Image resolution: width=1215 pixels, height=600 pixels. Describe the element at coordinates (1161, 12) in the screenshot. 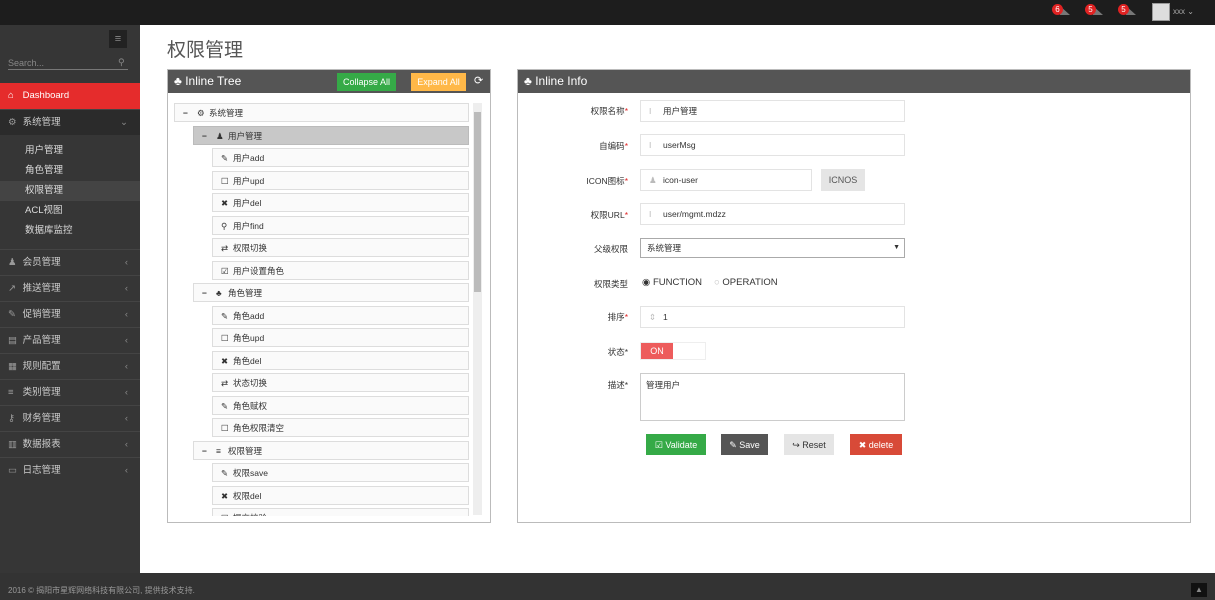

I see `avatar` at that location.